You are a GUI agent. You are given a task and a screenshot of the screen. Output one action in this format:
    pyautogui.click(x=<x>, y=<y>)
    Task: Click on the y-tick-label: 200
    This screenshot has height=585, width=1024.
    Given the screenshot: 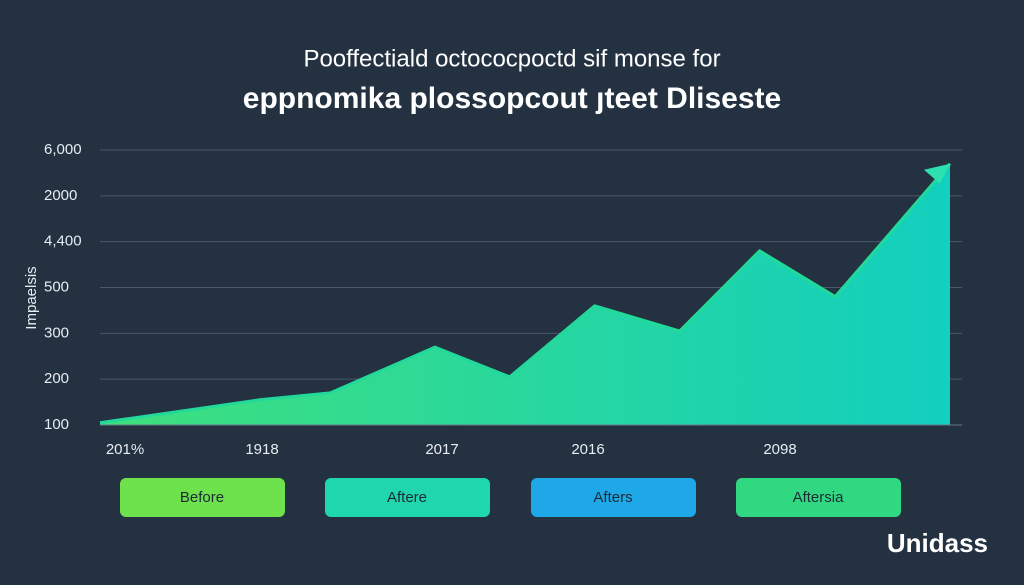 What is the action you would take?
    pyautogui.click(x=56, y=378)
    